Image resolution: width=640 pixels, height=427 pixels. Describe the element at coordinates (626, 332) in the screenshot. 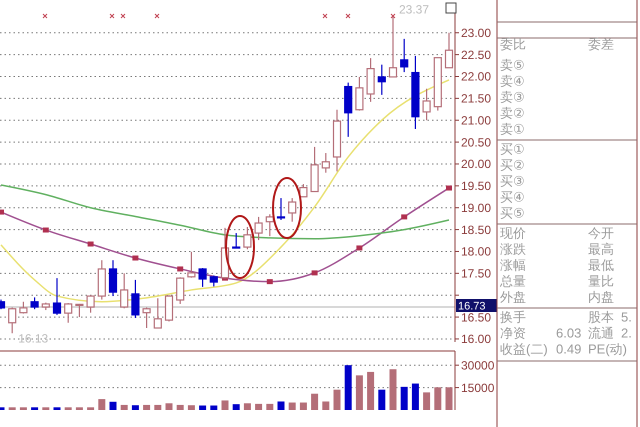

I see `text: 2.` at that location.